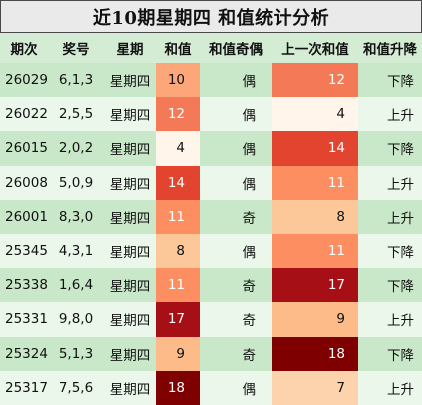 The image size is (422, 405). I want to click on prev-sum-cell: 18, so click(315, 353).